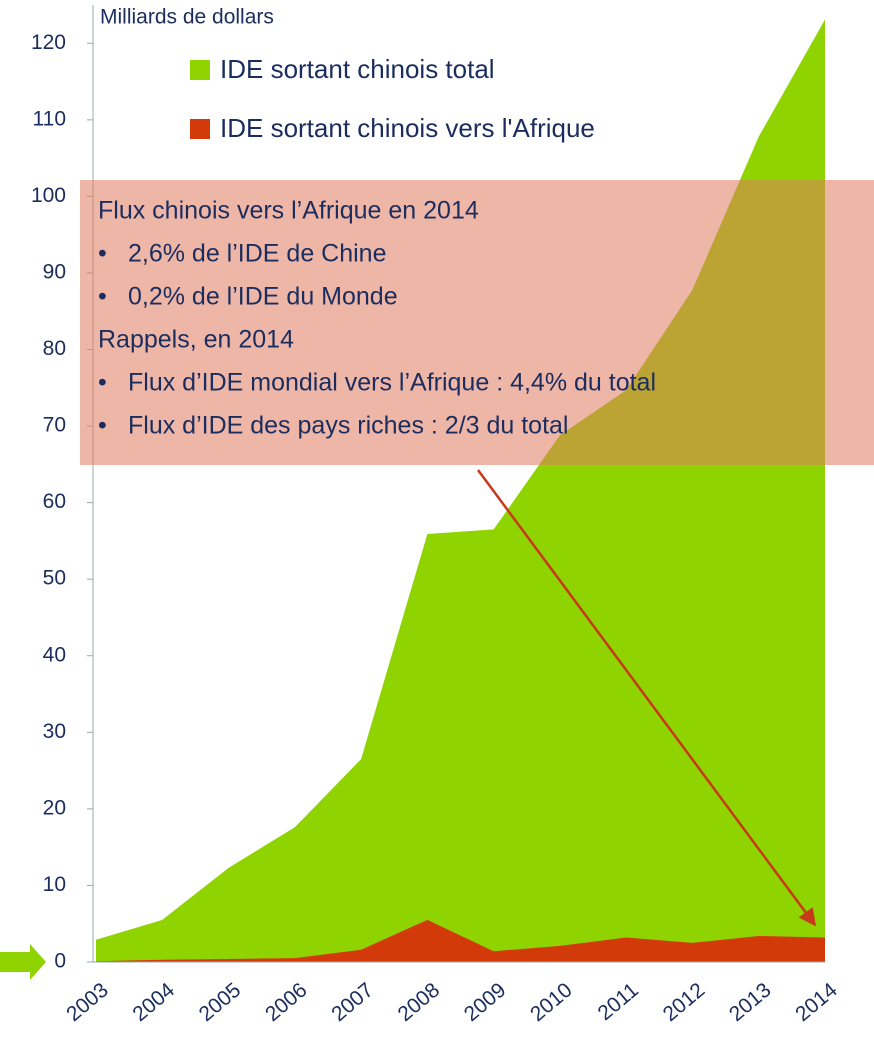  I want to click on legend-label: IDE sortant chinois vers l'Afrique, so click(407, 128).